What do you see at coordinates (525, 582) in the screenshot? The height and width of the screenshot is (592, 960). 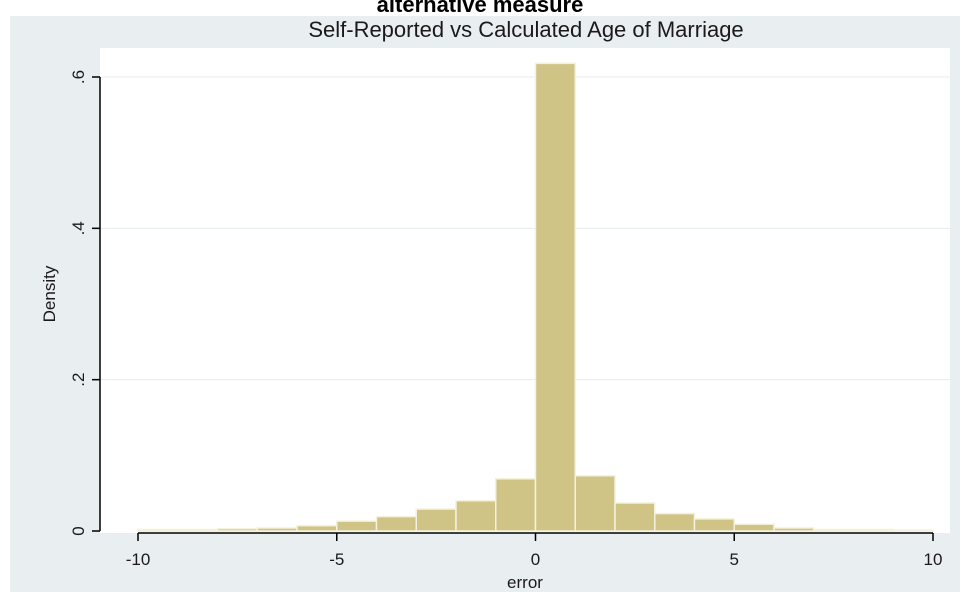 I see `x-axis-label: error` at bounding box center [525, 582].